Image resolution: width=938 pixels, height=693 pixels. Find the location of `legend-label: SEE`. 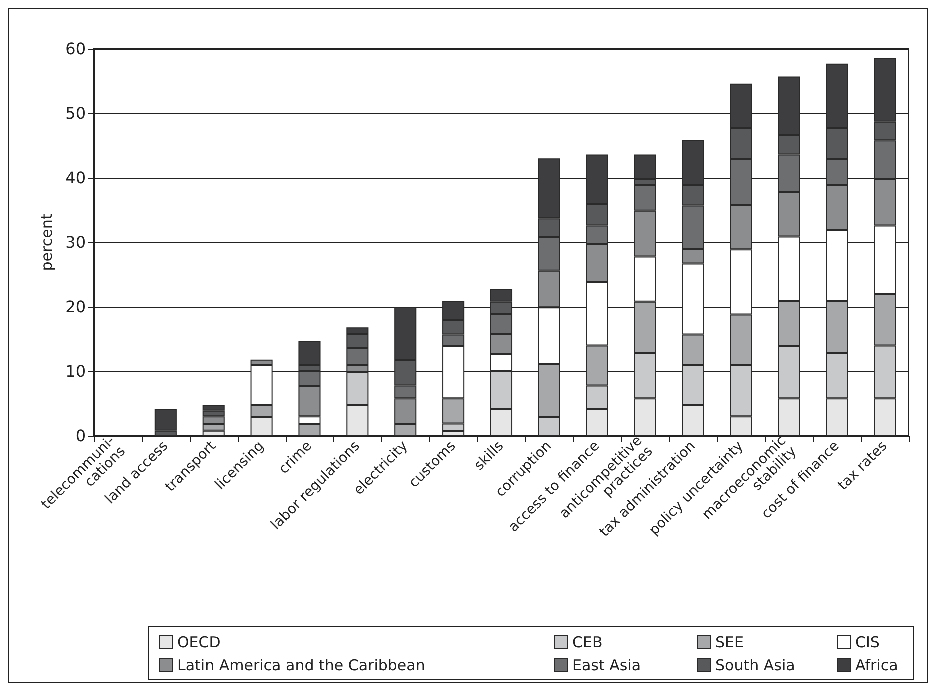

legend-label: SEE is located at coordinates (730, 643).